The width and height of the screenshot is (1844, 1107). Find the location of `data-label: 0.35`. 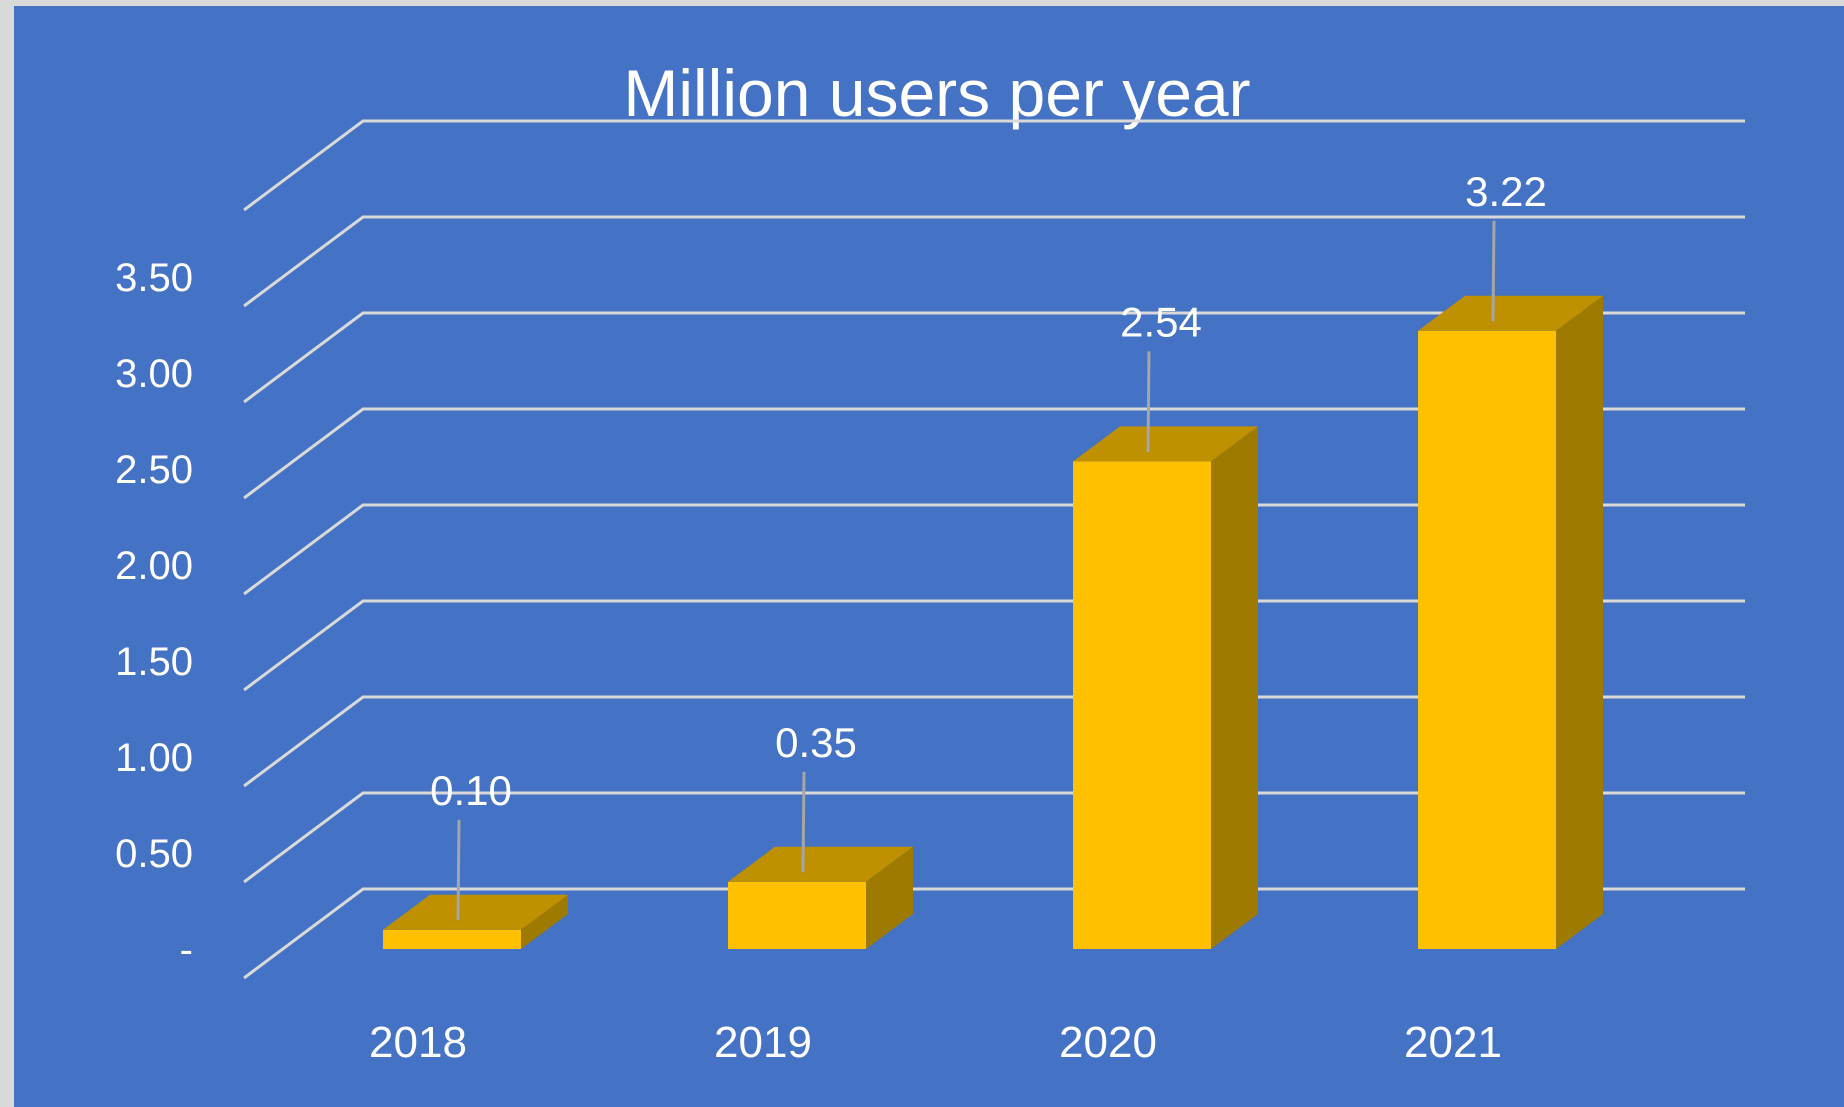

data-label: 0.35 is located at coordinates (816, 742).